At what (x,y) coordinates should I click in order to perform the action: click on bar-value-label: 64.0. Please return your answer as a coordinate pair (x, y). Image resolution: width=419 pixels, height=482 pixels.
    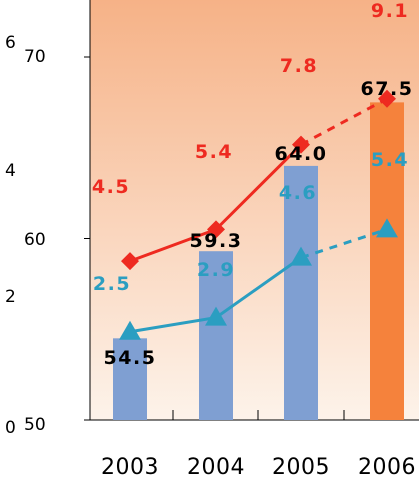
    Looking at the image, I should click on (301, 154).